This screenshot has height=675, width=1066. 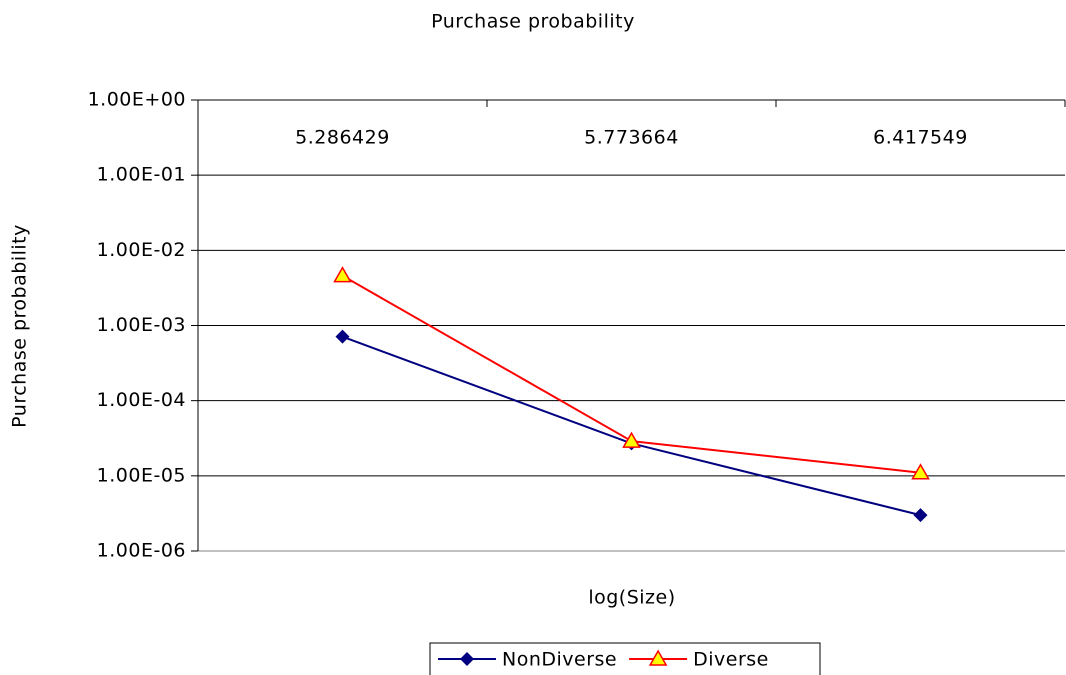 What do you see at coordinates (141, 325) in the screenshot?
I see `y-tick-label: 1.00E-03` at bounding box center [141, 325].